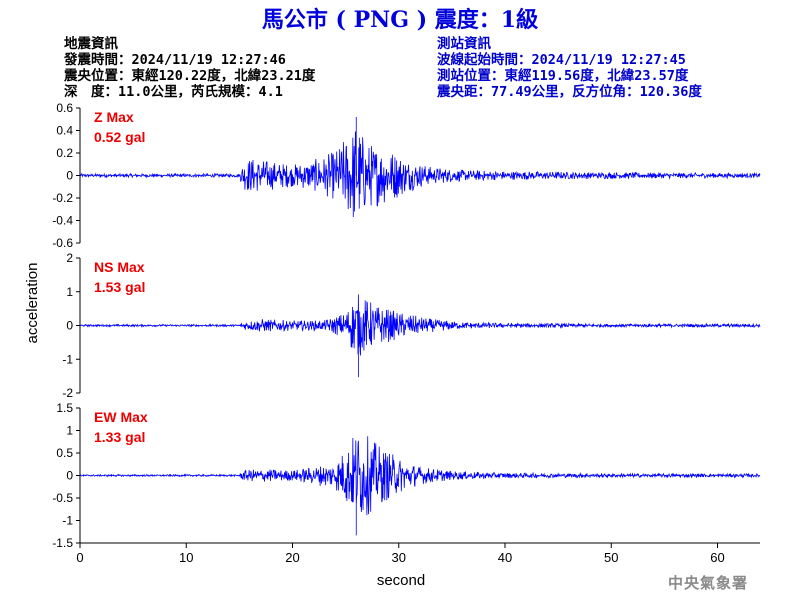  Describe the element at coordinates (420, 336) in the screenshot. I see `trace-ns` at that location.